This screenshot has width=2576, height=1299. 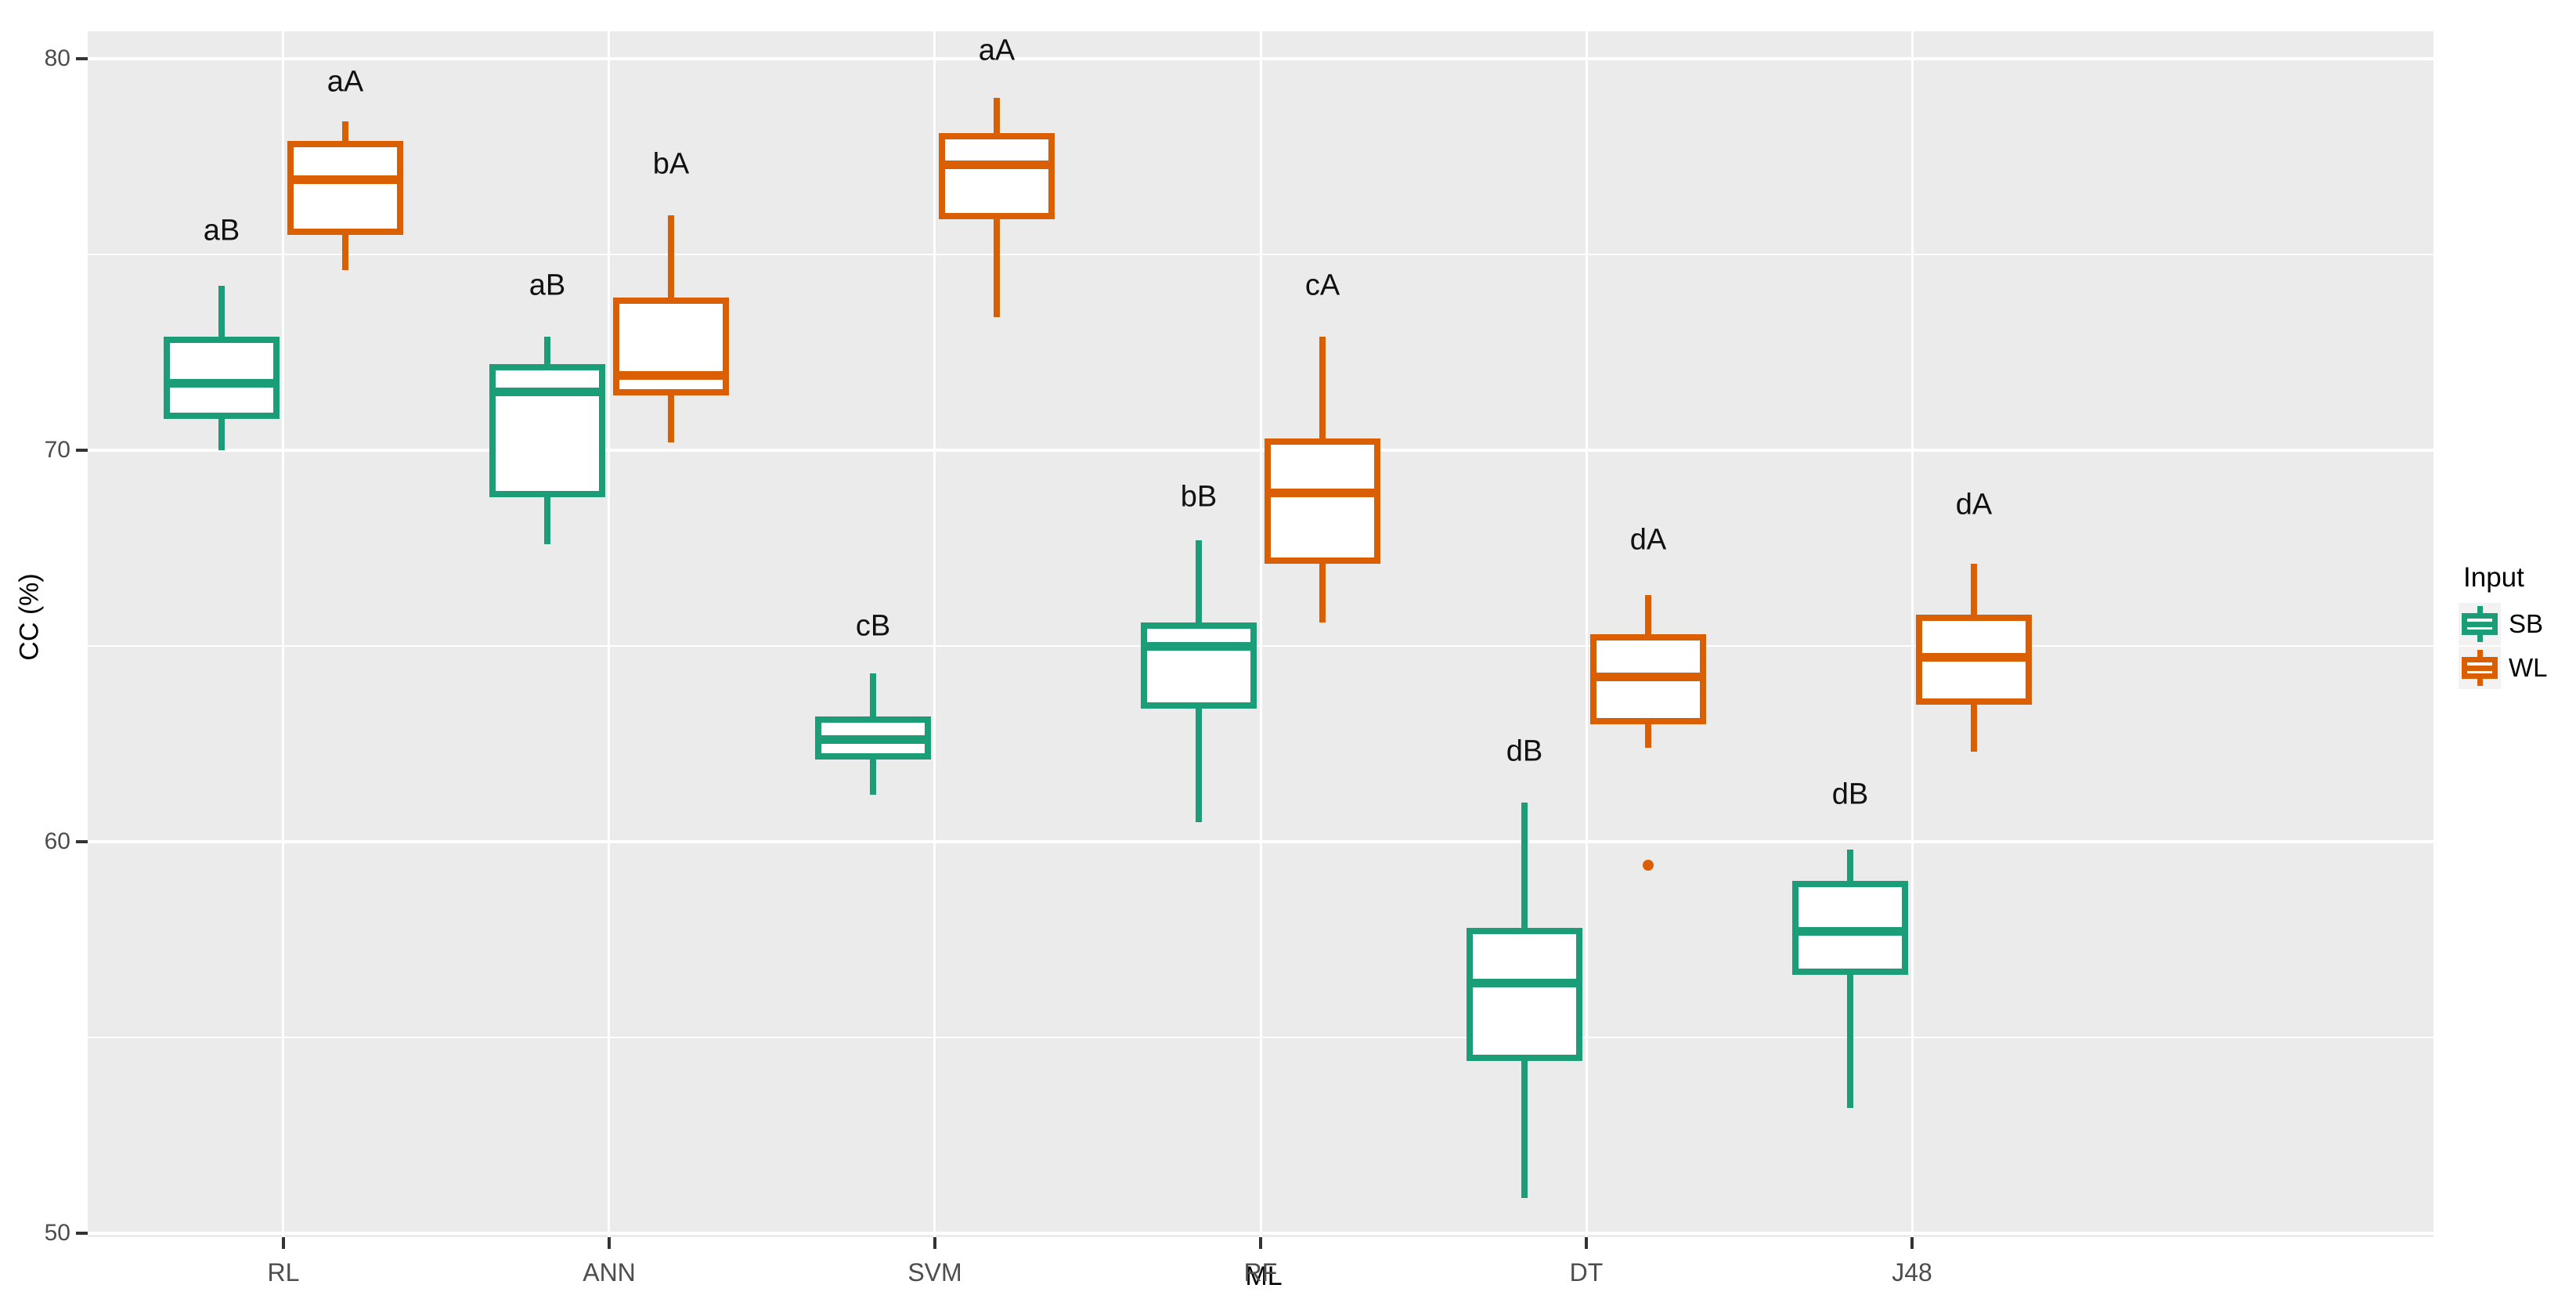 I want to click on x-tick-label-SVM: SVM, so click(x=935, y=1272).